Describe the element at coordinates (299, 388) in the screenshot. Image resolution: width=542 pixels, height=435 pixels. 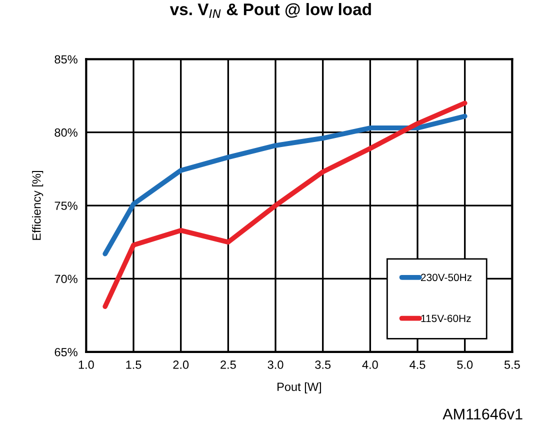
I see `x-axis-title: Pout [W]` at that location.